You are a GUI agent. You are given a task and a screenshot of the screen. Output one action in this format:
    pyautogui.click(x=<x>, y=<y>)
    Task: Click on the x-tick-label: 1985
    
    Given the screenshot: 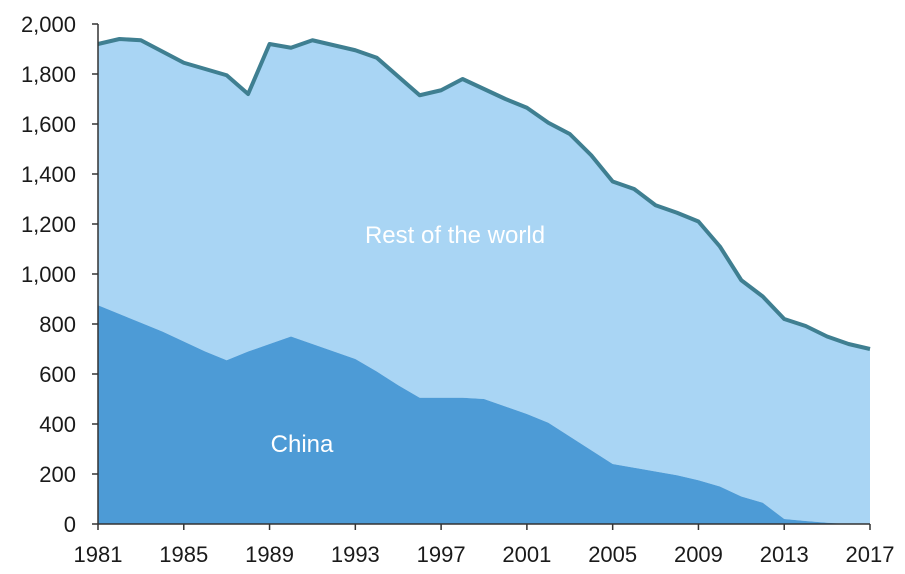 What is the action you would take?
    pyautogui.click(x=183, y=554)
    